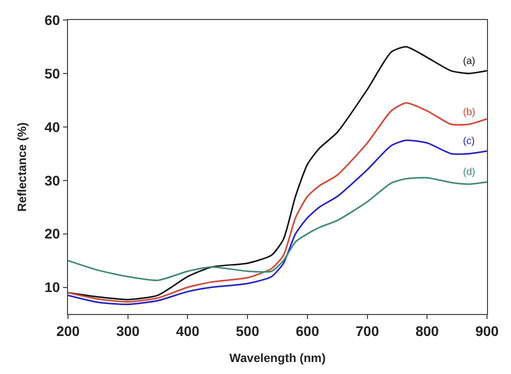 The width and height of the screenshot is (511, 374). Describe the element at coordinates (128, 330) in the screenshot. I see `x-tick-label: 300` at that location.